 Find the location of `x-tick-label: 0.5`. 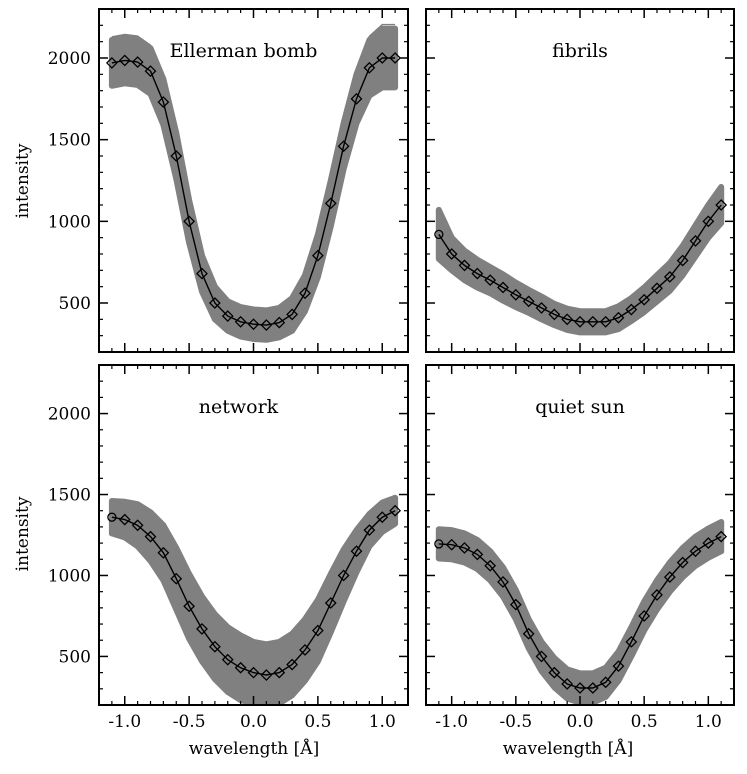

x-tick-label: 0.5 is located at coordinates (644, 722).